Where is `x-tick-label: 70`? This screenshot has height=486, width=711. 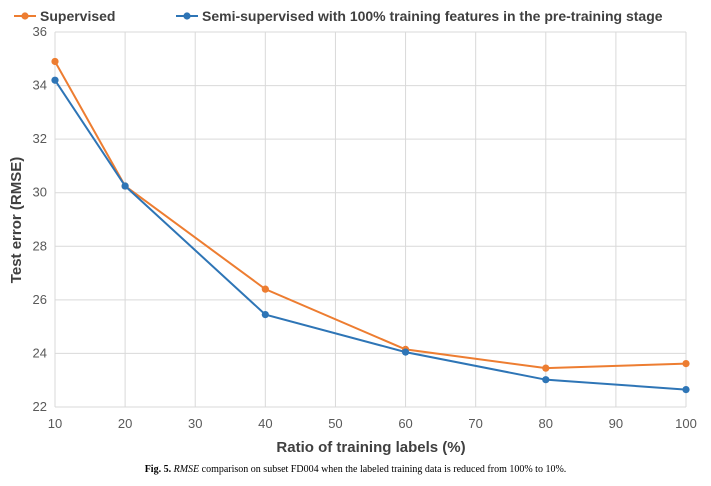
x-tick-label: 70 is located at coordinates (475, 423).